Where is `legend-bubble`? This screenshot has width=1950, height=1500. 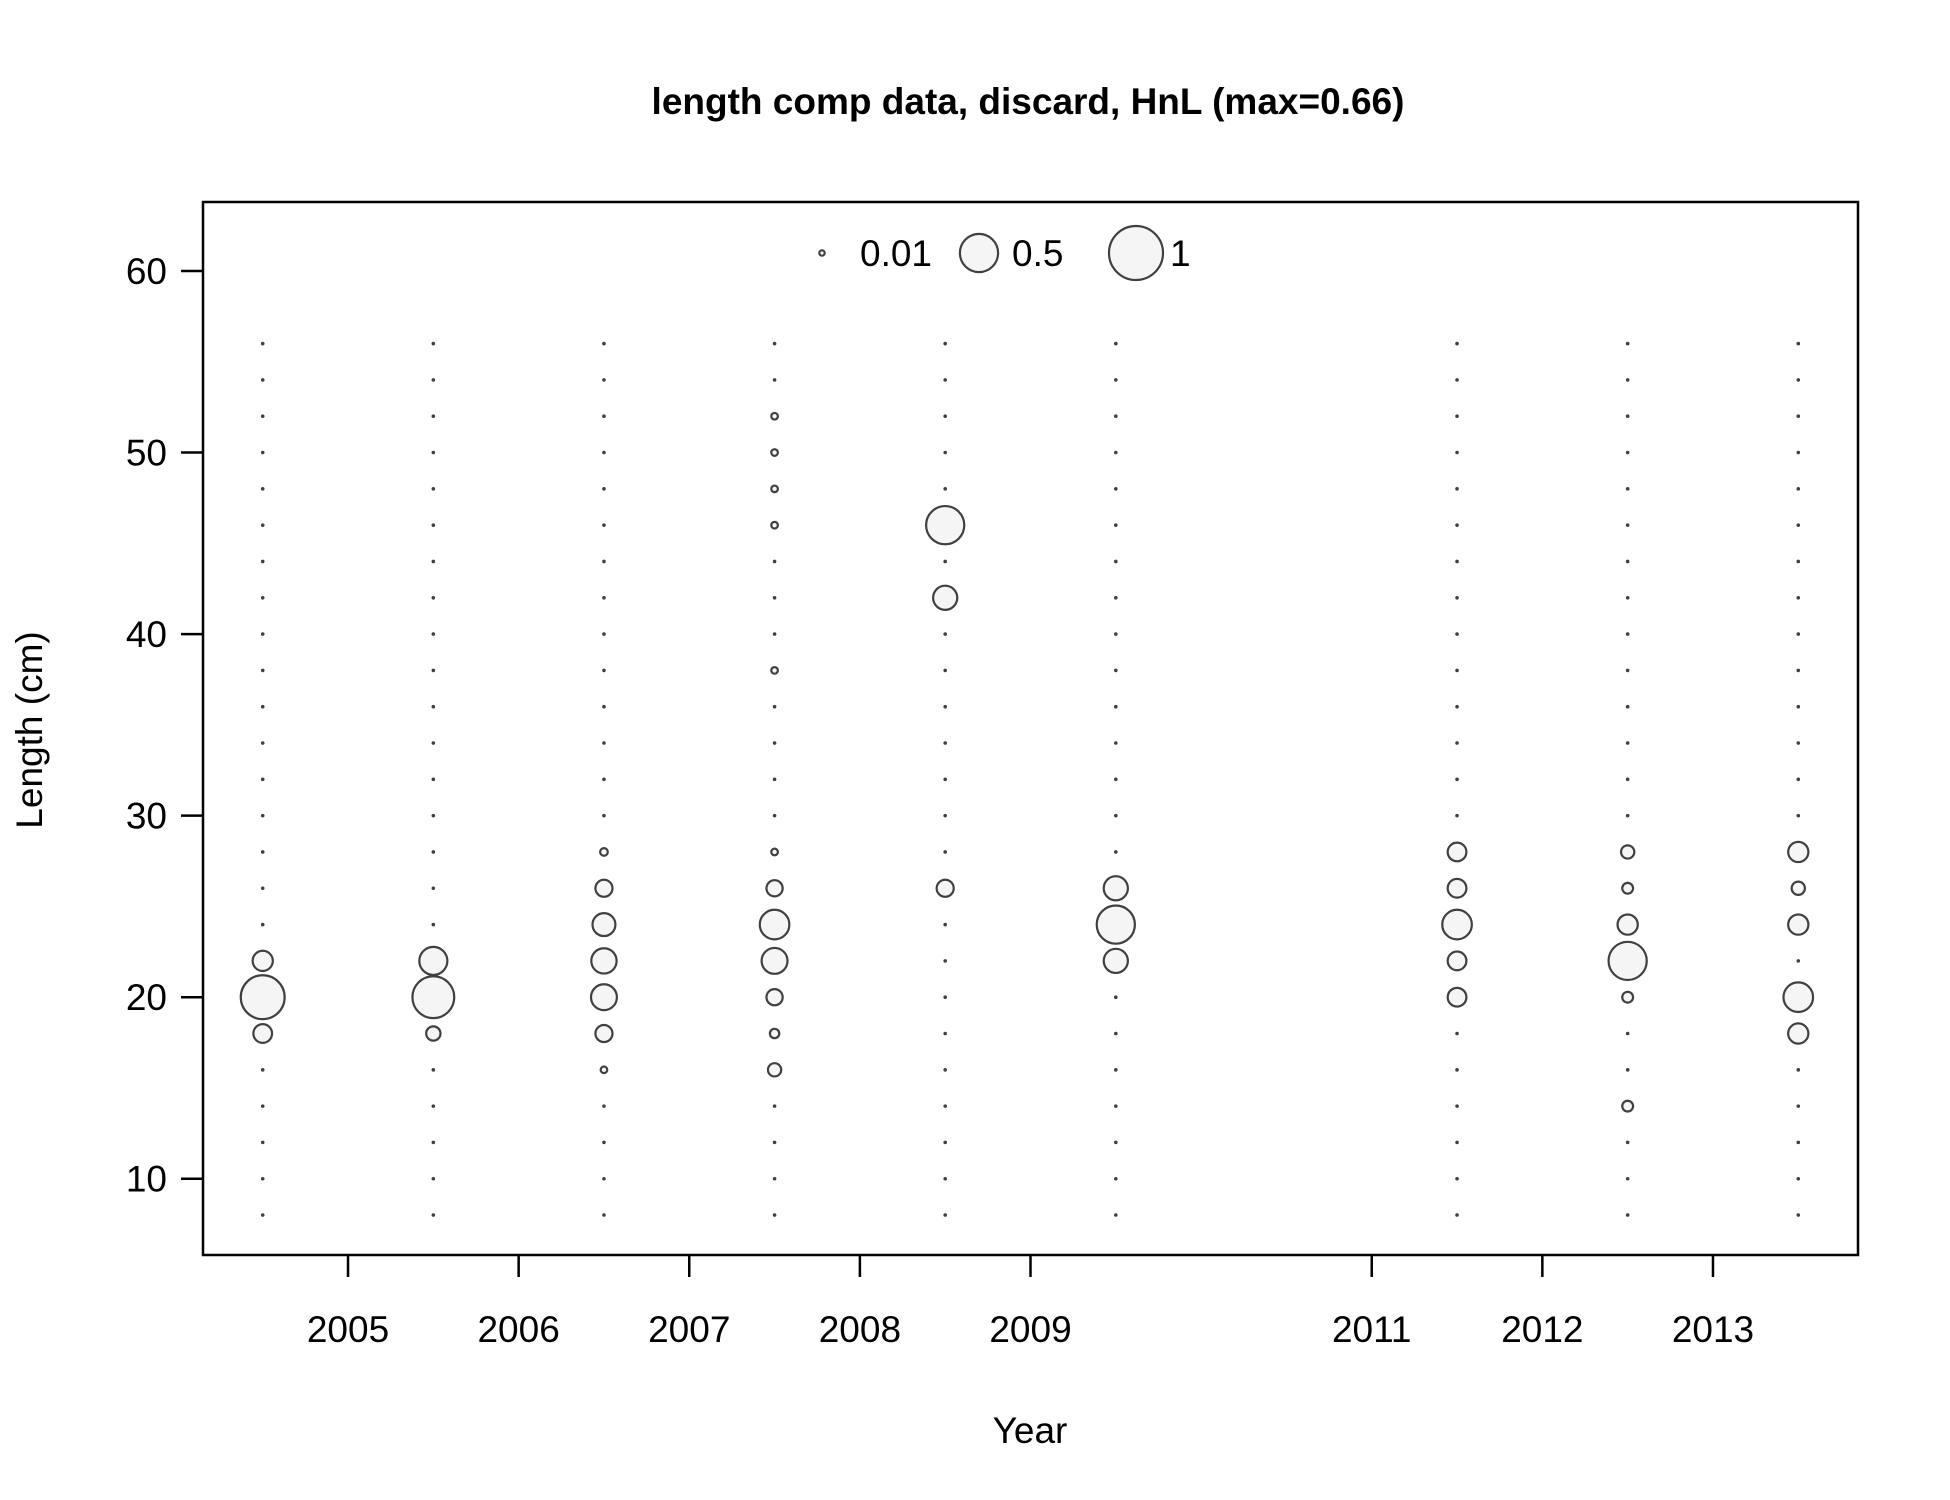
legend-bubble is located at coordinates (1136, 253).